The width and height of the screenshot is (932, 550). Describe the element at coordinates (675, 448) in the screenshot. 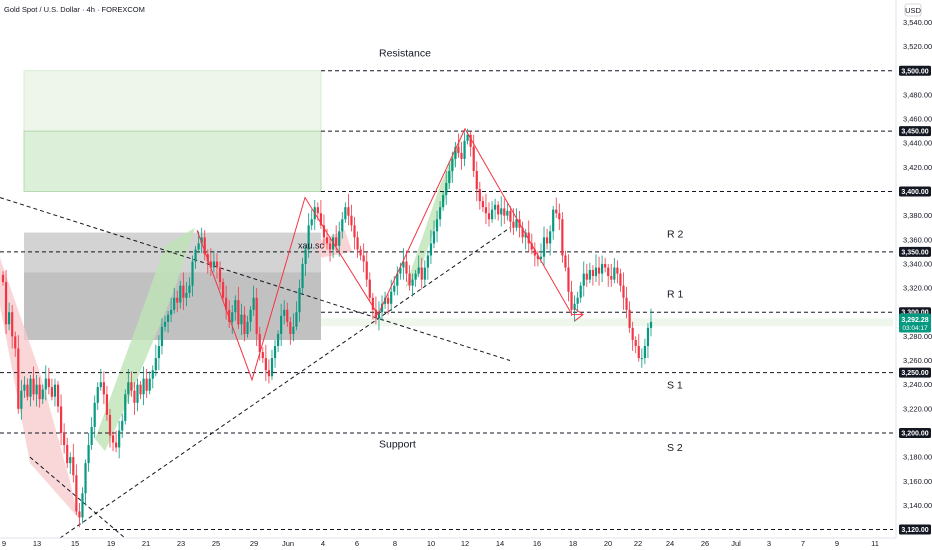

I see `label-s2: S 2` at that location.